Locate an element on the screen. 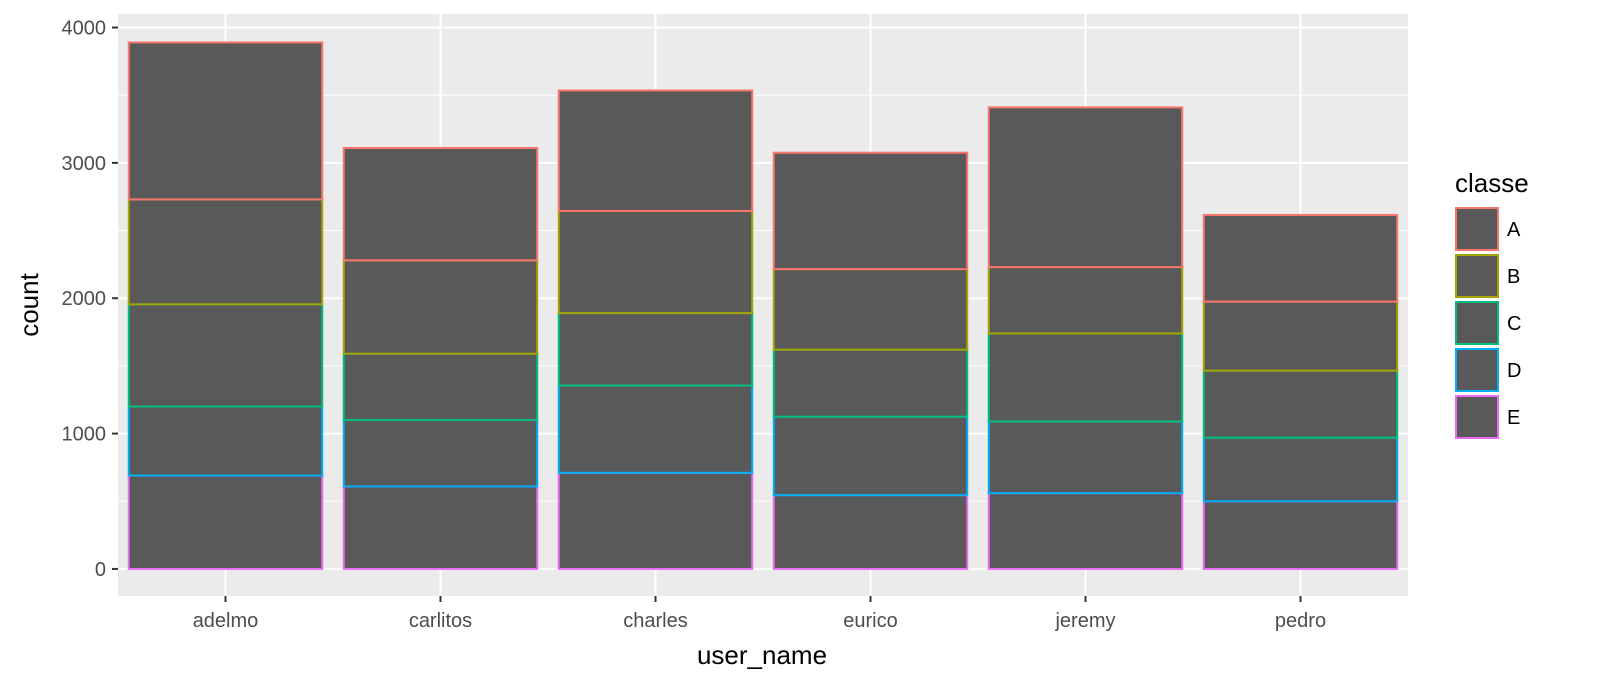  bar-segment-charles-B is located at coordinates (655, 262).